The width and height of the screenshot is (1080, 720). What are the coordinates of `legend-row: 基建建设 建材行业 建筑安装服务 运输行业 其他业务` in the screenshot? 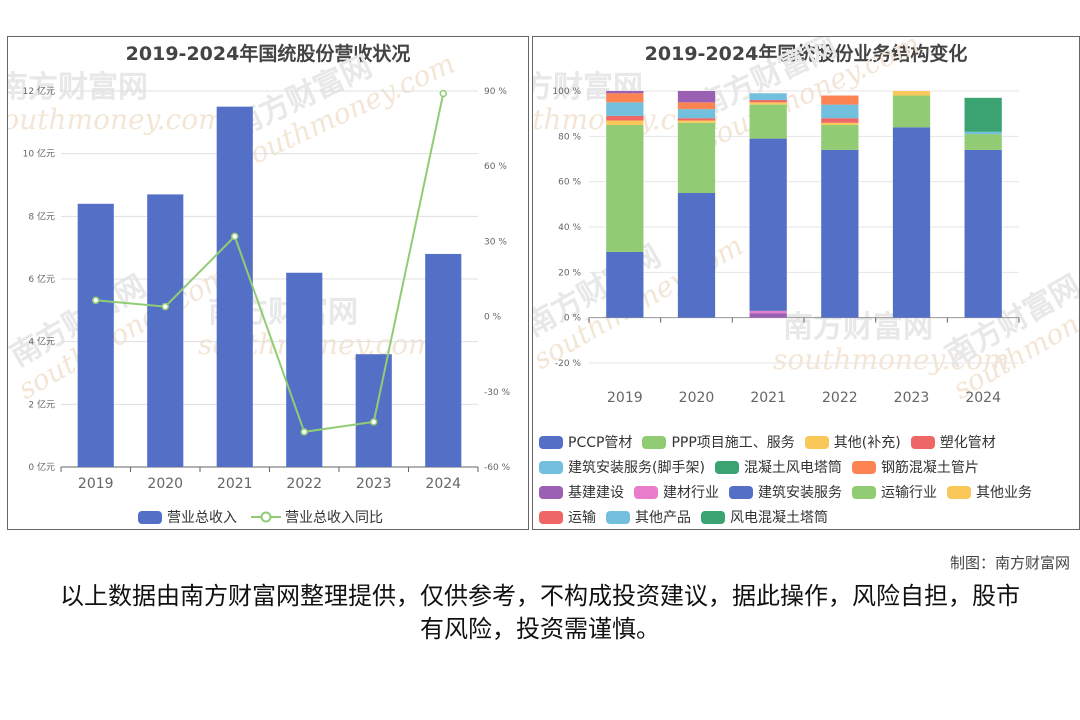 It's located at (790, 492).